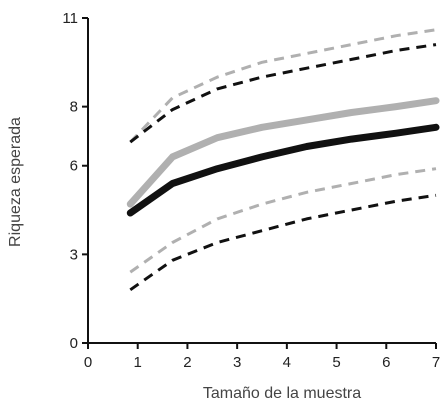 The width and height of the screenshot is (441, 409). Describe the element at coordinates (282, 393) in the screenshot. I see `x-axis-title: Tamaño de la muestra` at that location.